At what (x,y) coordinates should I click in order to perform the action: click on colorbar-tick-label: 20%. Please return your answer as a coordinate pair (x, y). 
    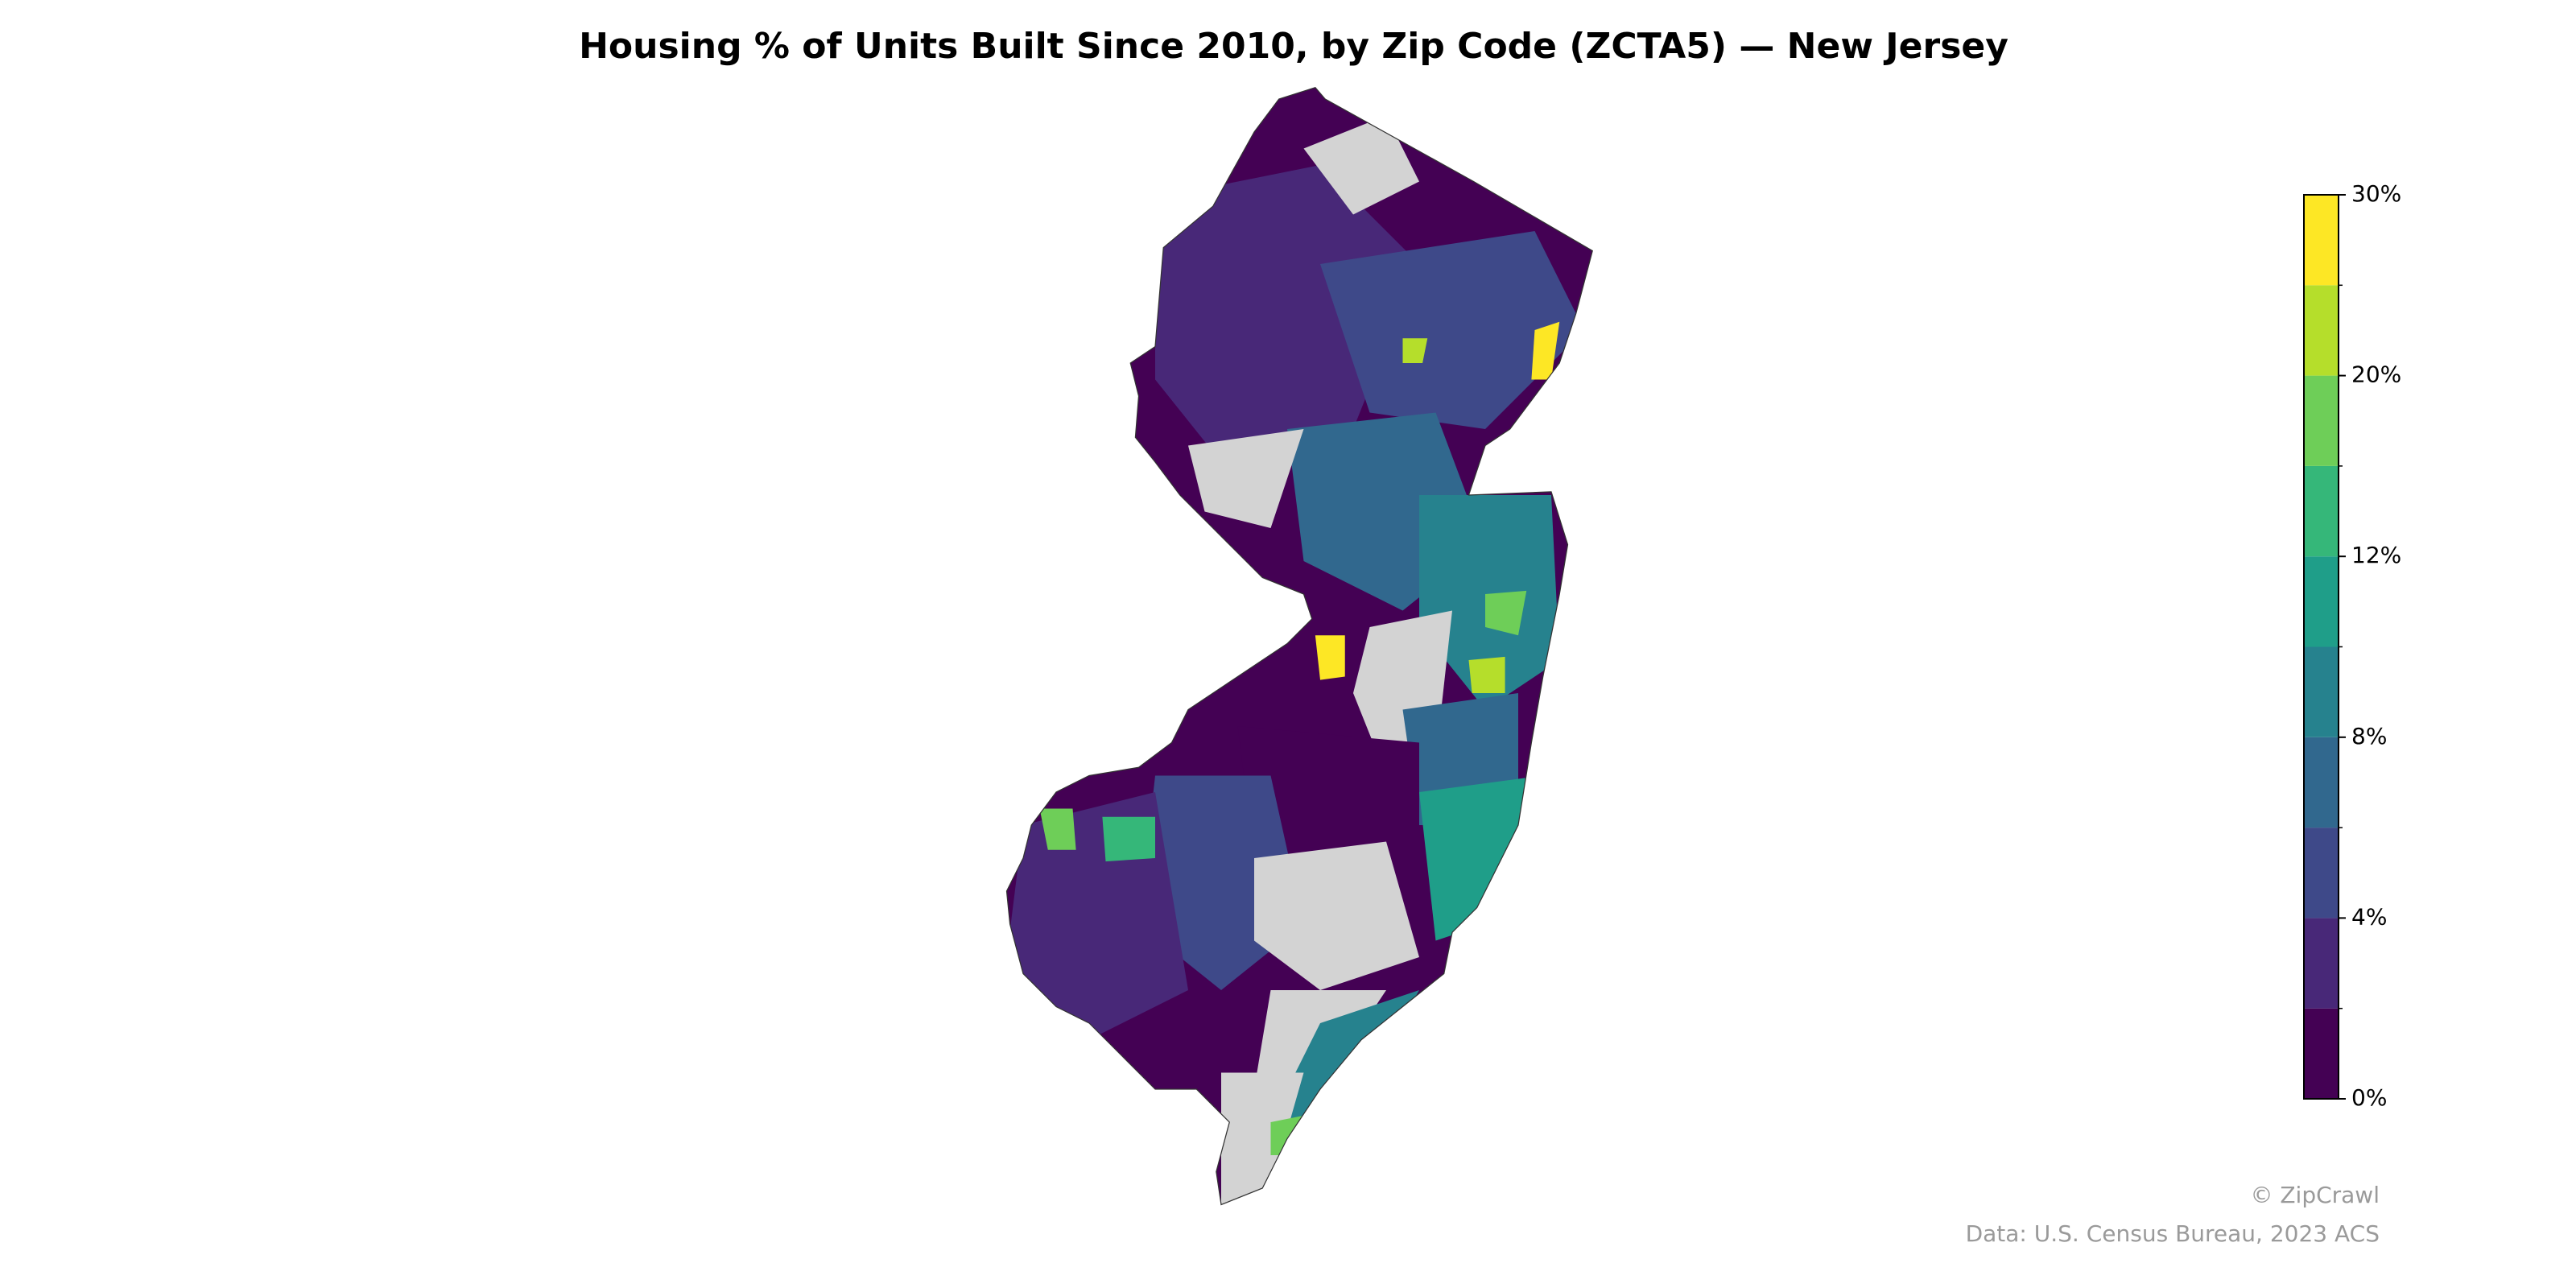
    Looking at the image, I should click on (2376, 374).